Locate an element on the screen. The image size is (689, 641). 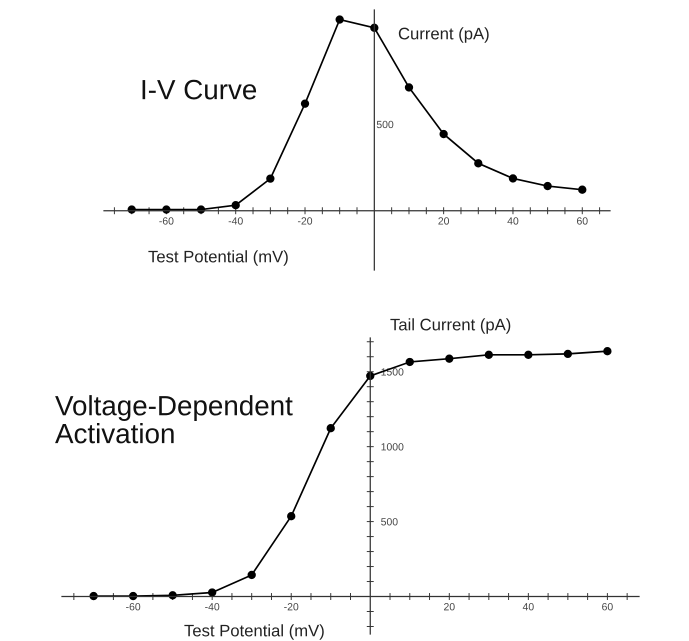
y-axis-title: Current (pA) is located at coordinates (443, 35).